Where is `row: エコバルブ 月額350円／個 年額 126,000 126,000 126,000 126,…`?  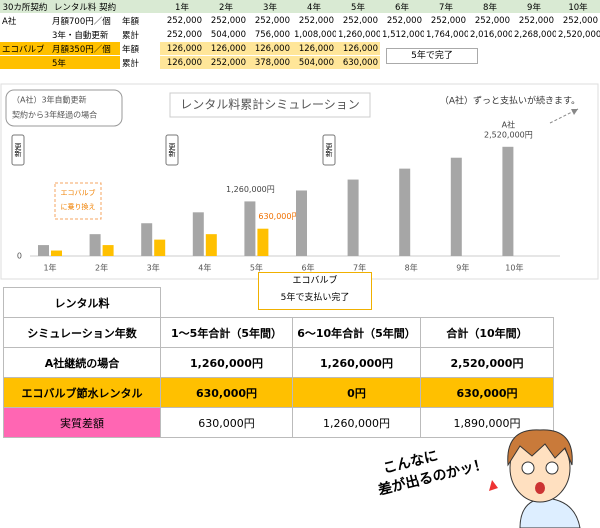
row: エコバルブ 月額350円／個 年額 126,000 126,000 126,000 126,… is located at coordinates (300, 48).